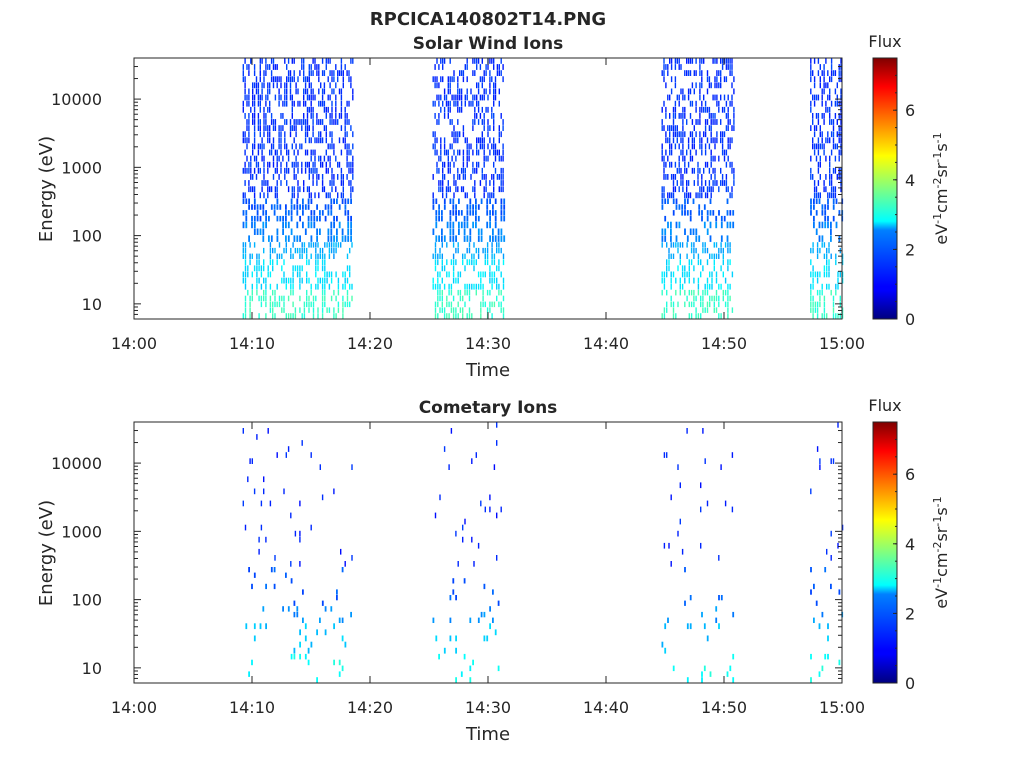 Image resolution: width=1024 pixels, height=768 pixels. I want to click on y-tick-label: 10, so click(92, 668).